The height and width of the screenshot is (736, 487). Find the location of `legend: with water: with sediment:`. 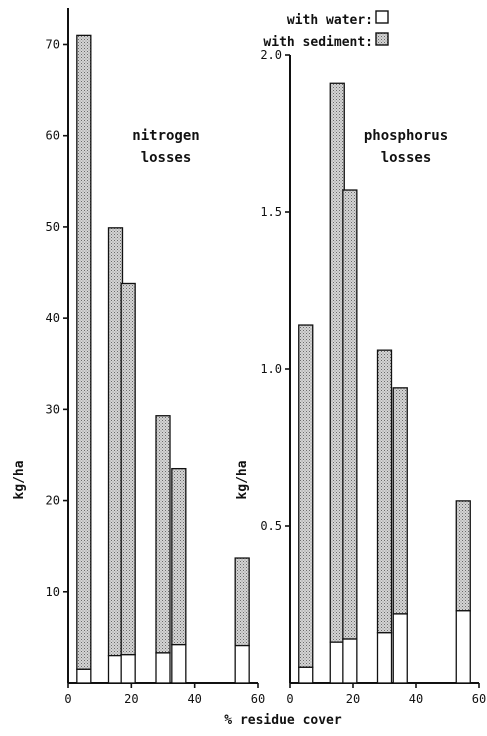

legend: with water: with sediment: is located at coordinates (326, 30).